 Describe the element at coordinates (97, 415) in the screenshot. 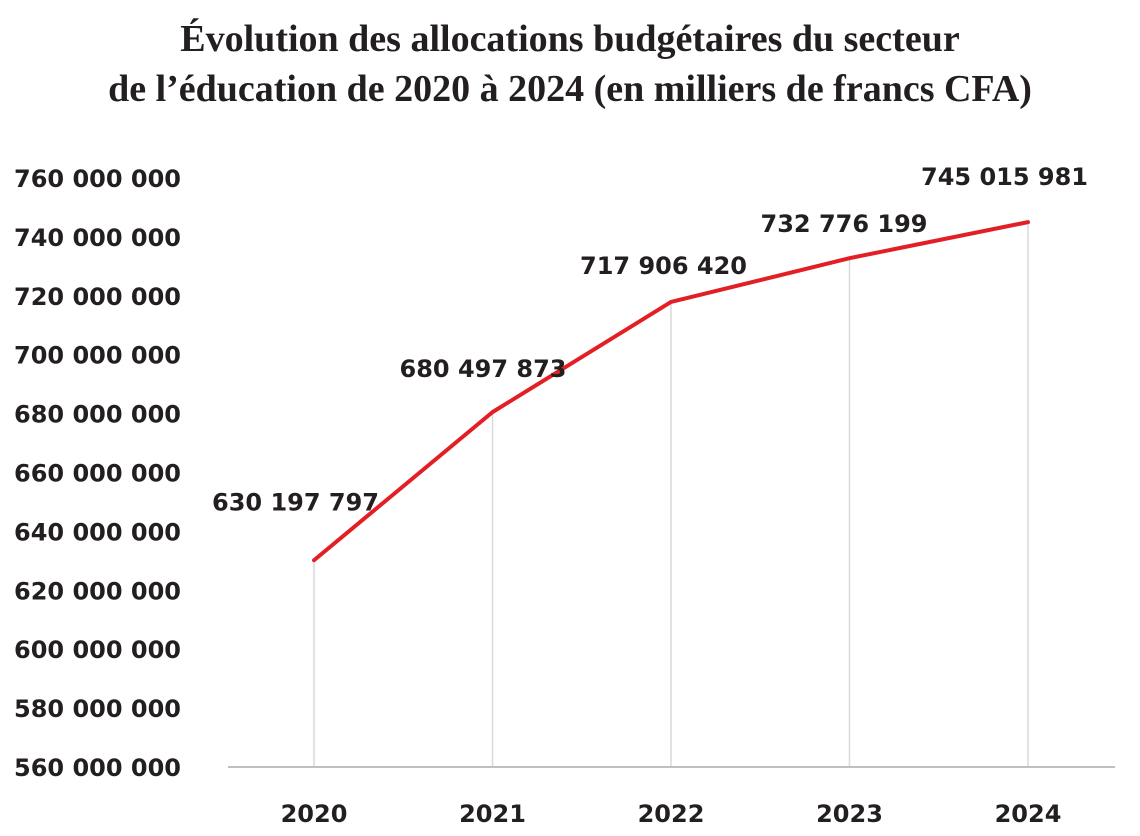

I see `y-tick-label: 680 000 000` at that location.